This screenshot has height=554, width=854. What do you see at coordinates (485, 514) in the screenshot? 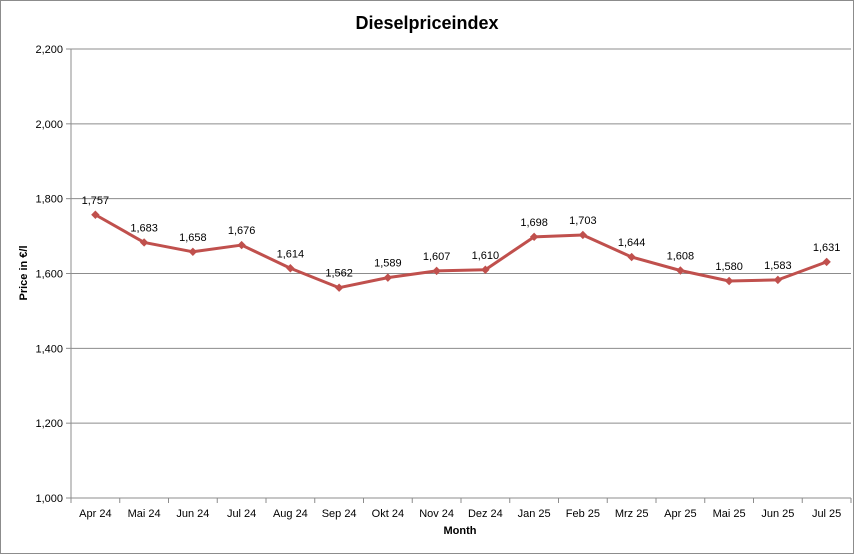
I see `x-tick-label: Dez 24` at bounding box center [485, 514].